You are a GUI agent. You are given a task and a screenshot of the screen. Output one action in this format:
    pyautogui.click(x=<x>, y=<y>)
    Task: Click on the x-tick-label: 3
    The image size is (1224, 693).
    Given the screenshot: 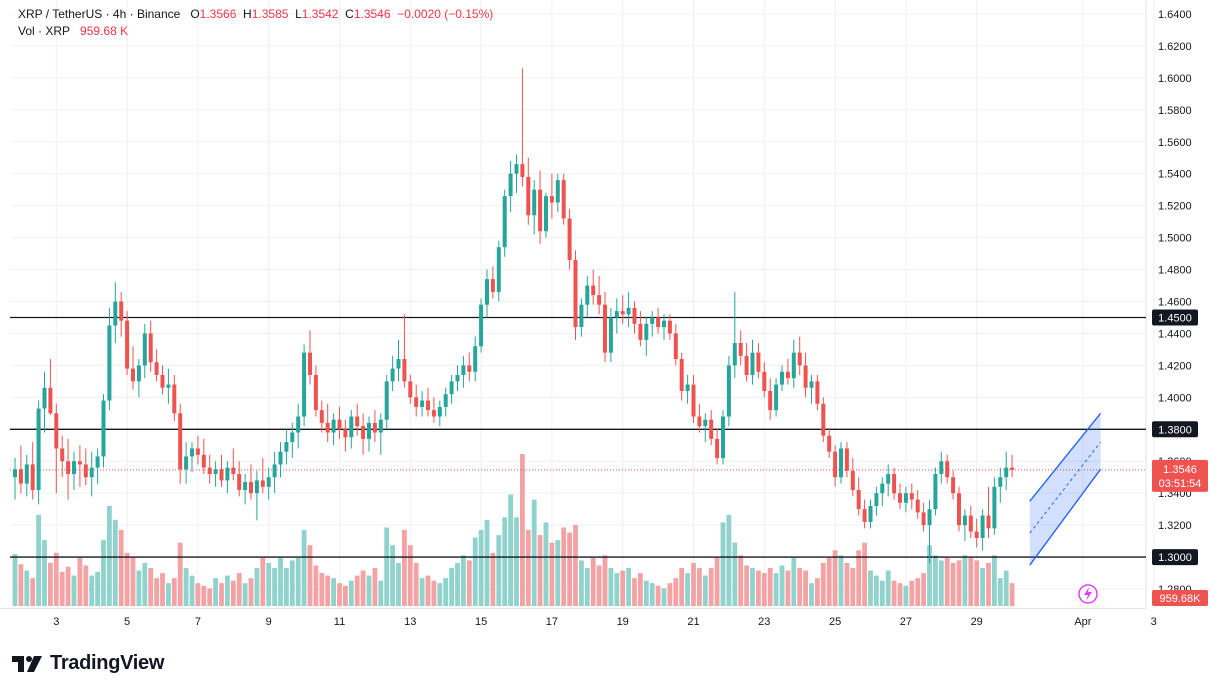 What is the action you would take?
    pyautogui.click(x=1154, y=622)
    